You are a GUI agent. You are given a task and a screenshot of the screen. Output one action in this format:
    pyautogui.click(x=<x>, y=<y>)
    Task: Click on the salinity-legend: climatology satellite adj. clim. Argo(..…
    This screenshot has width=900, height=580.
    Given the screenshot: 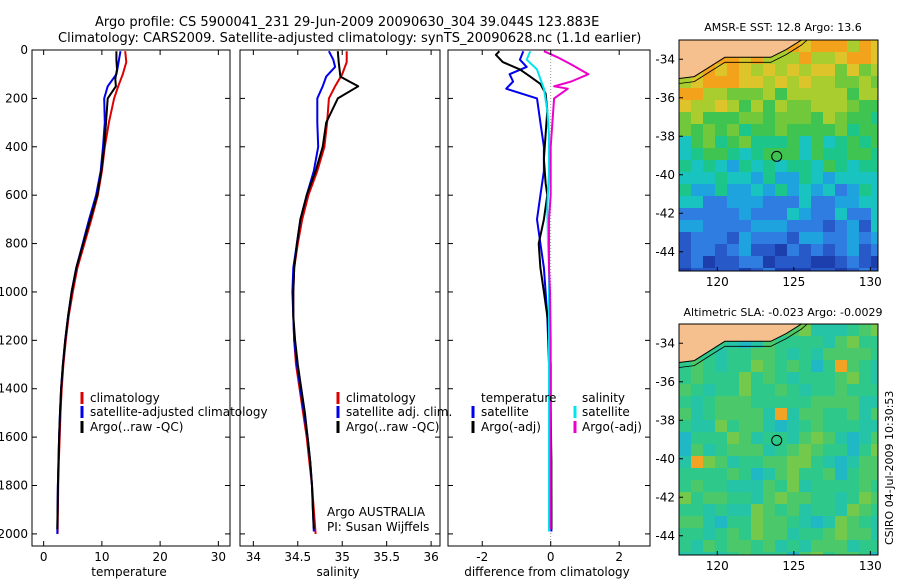 What is the action you would take?
    pyautogui.click(x=394, y=412)
    